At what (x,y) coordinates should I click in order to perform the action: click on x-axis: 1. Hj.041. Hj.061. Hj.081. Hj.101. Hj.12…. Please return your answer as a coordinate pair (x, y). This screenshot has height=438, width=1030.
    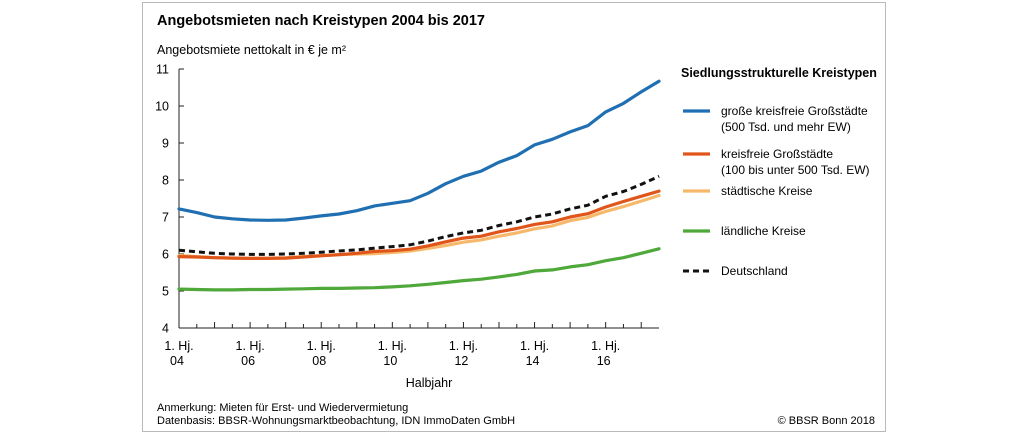
    Looking at the image, I should click on (411, 345).